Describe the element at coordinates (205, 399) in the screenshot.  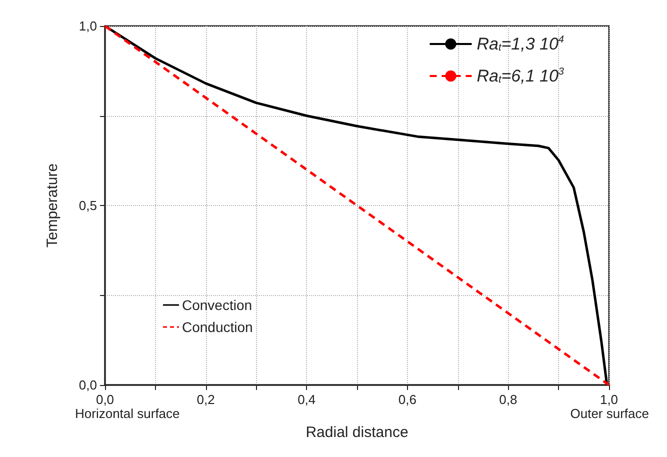
I see `x-tick-label: 0,2` at that location.